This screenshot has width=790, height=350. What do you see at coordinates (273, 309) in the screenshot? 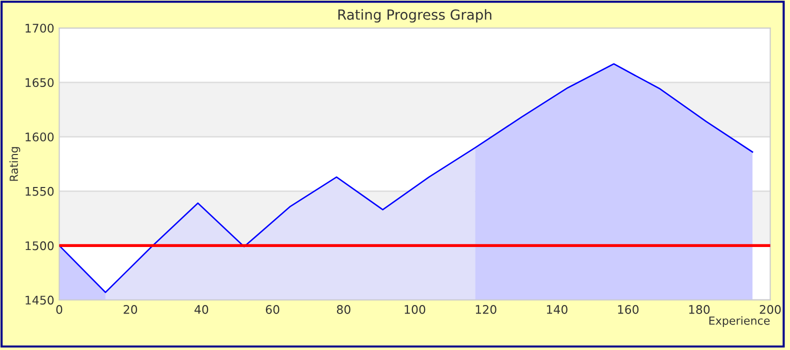
I see `x-tick-label: 60` at bounding box center [273, 309].